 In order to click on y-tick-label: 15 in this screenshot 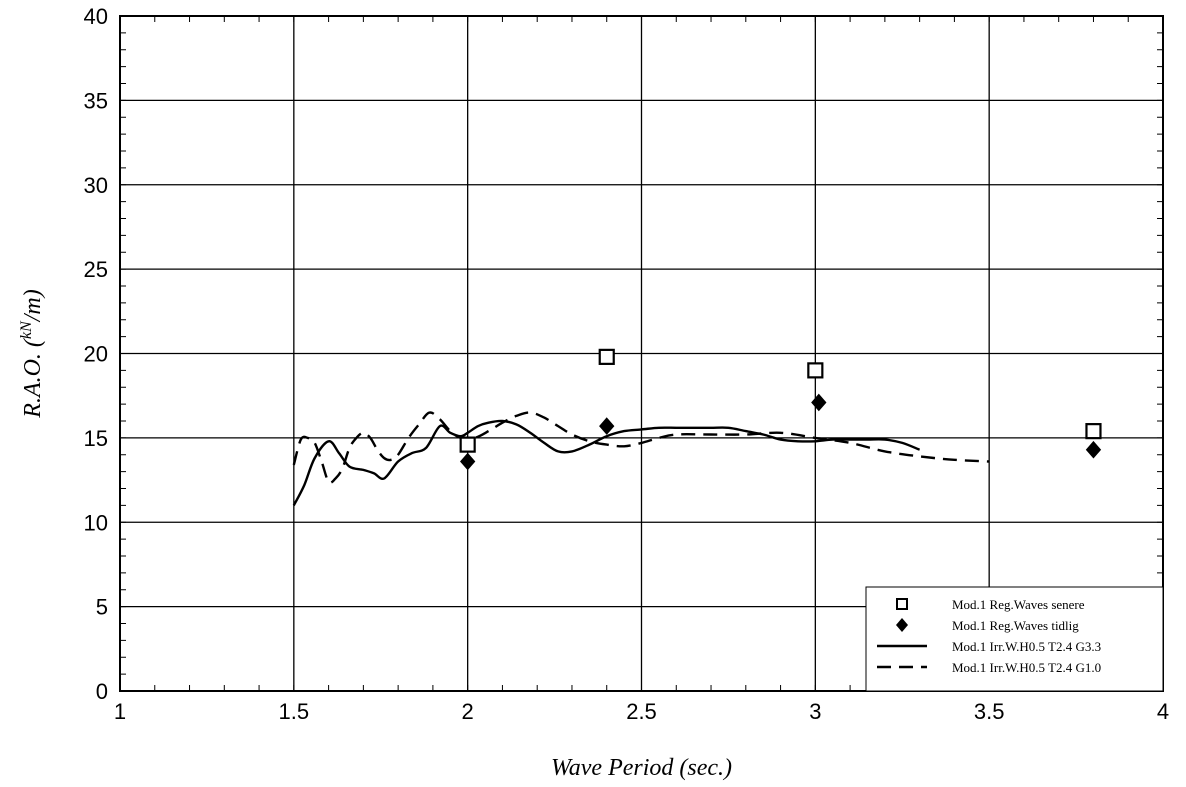, I will do `click(96, 438)`.